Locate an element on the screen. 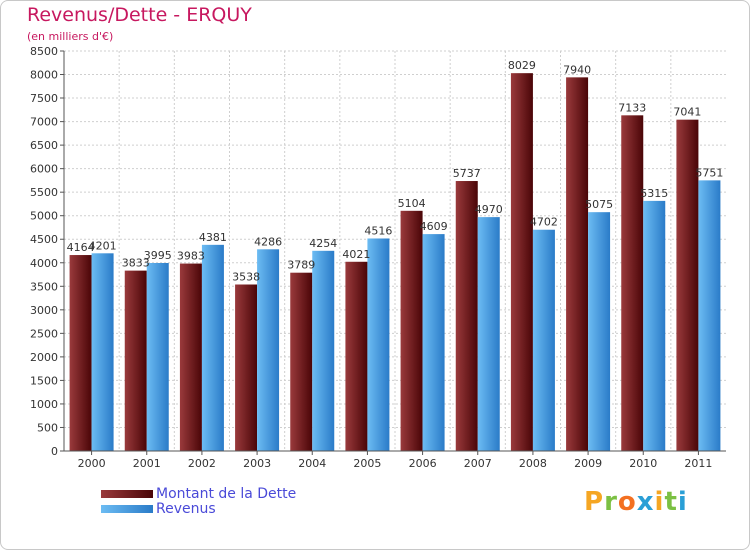  x-tick-label: 2010 is located at coordinates (643, 463).